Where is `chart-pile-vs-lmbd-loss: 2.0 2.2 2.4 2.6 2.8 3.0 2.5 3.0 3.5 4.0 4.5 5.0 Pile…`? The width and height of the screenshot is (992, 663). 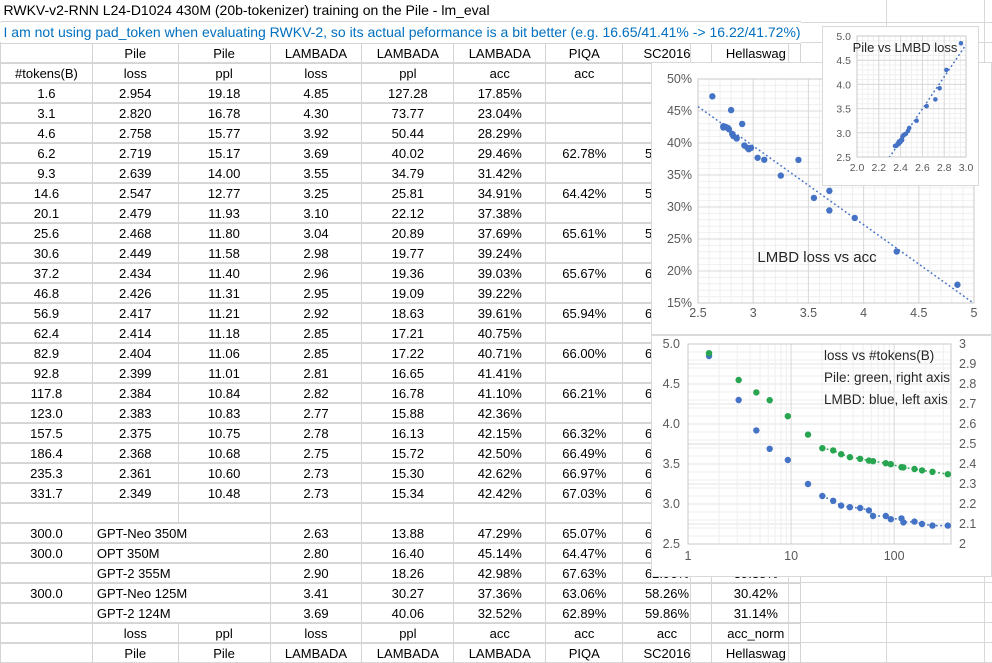
chart-pile-vs-lmbd-loss: 2.0 2.2 2.4 2.6 2.8 3.0 2.5 3.0 3.5 4.0 4.5 5.0 Pile… is located at coordinates (900, 106).